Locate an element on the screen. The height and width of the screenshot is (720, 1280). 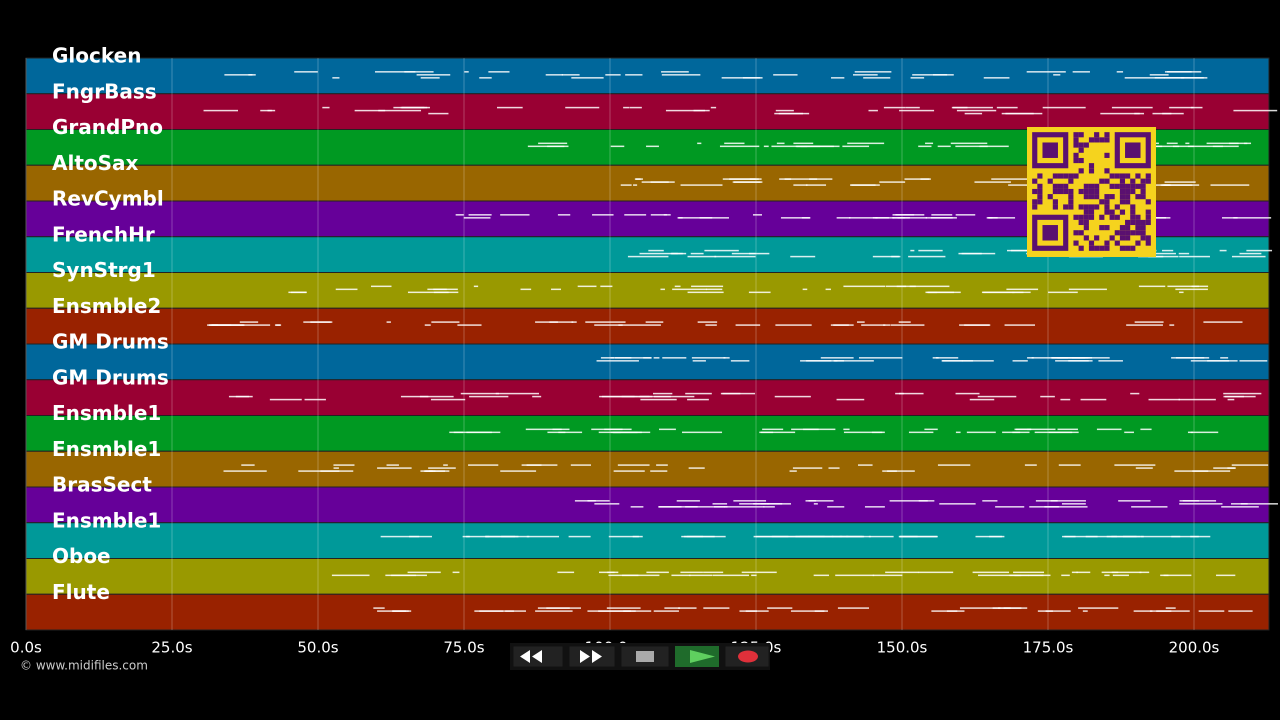
record-button is located at coordinates (747, 656).